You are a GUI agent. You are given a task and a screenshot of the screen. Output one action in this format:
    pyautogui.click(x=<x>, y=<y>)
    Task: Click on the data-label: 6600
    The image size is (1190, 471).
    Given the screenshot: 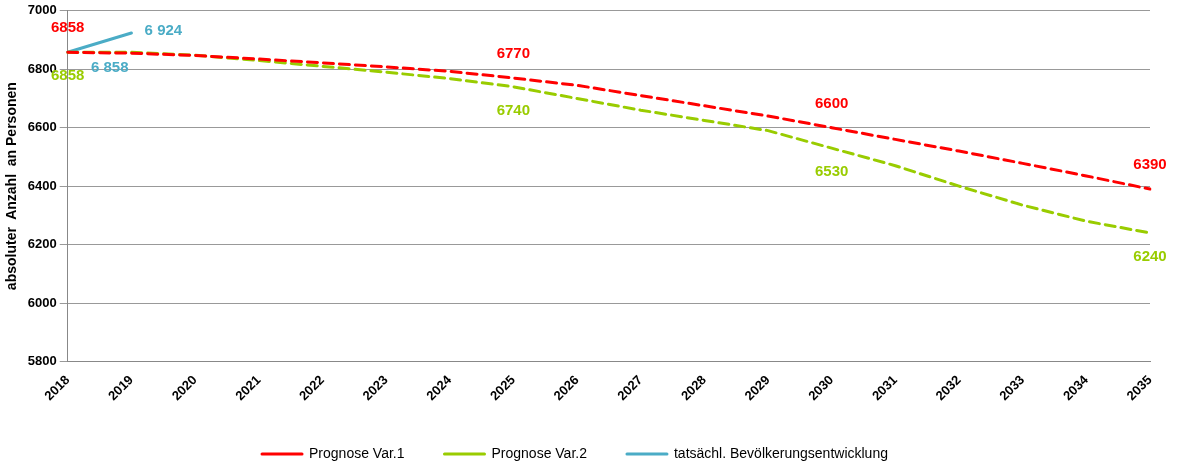 What is the action you would take?
    pyautogui.click(x=831, y=102)
    